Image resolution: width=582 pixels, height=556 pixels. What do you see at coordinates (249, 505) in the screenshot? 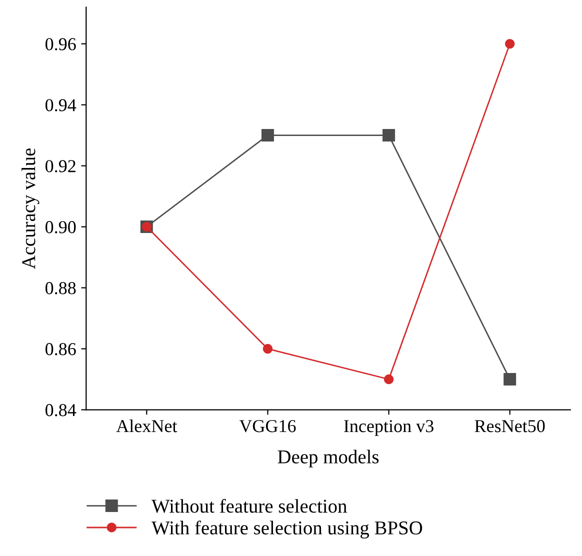
I see `legend-label: Without feature selection` at bounding box center [249, 505].